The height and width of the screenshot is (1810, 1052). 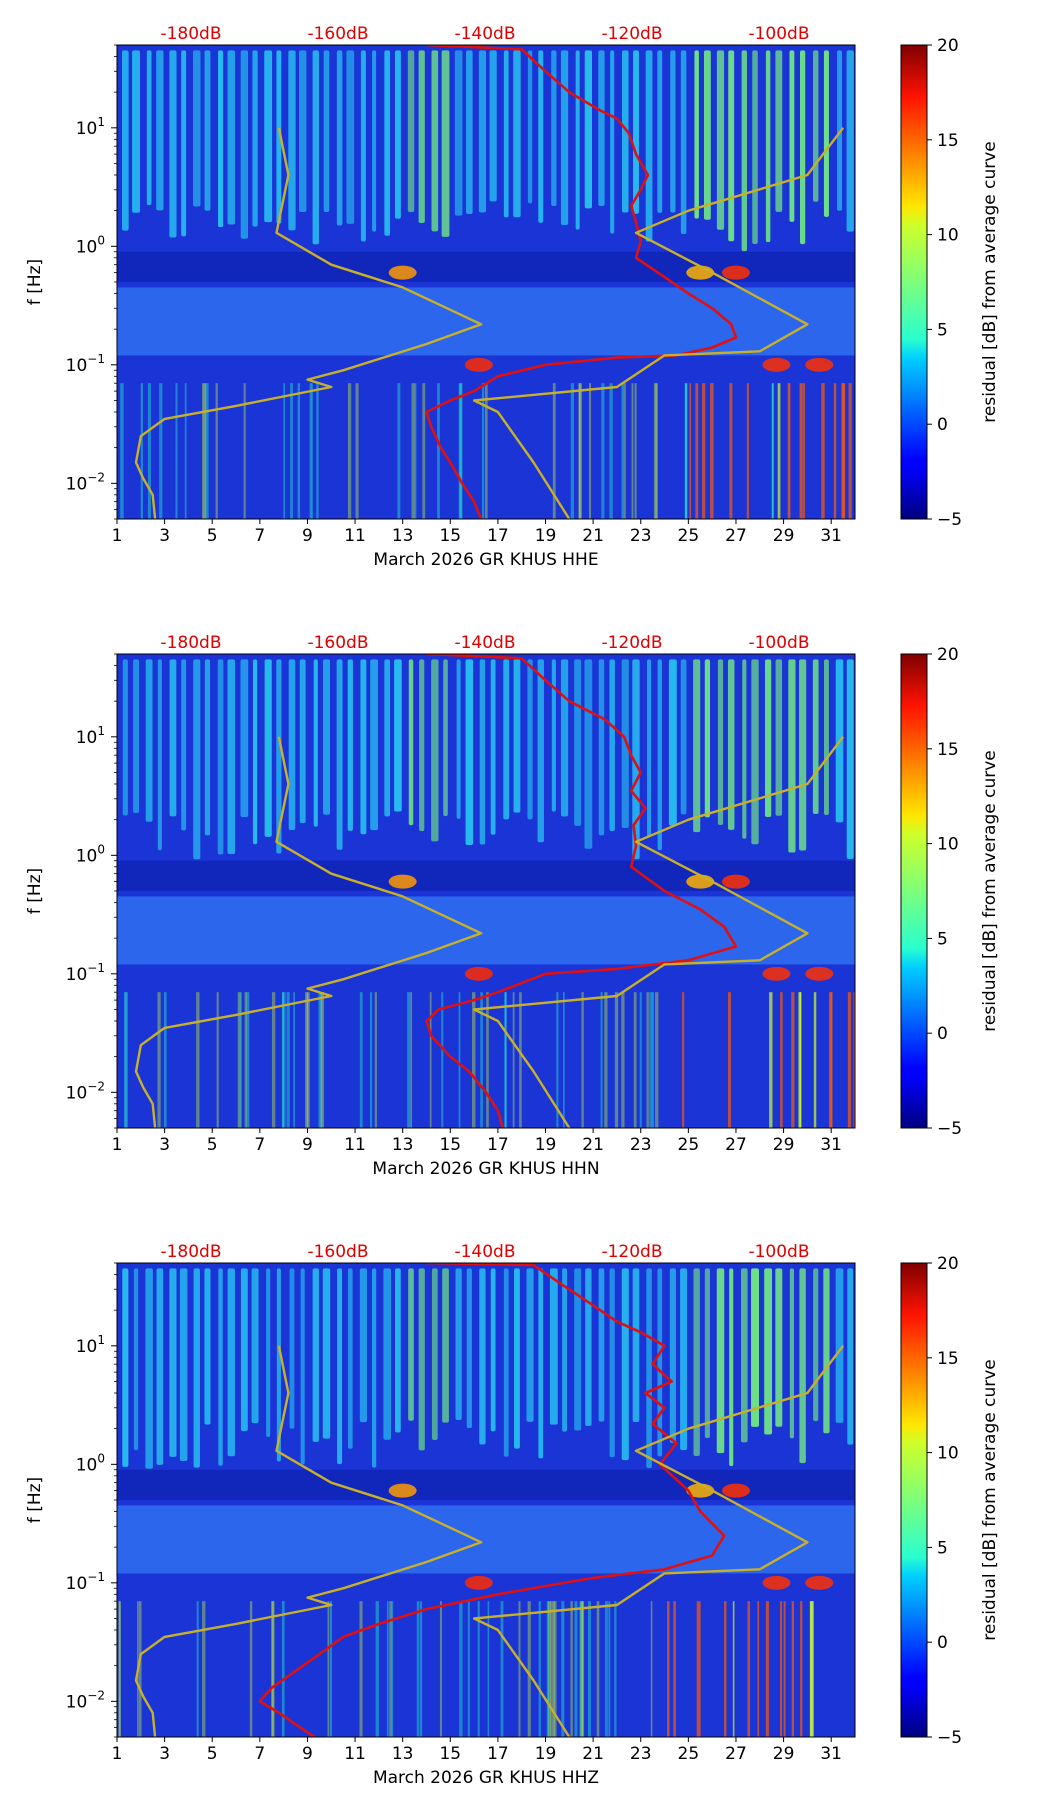 I want to click on microseism-band, so click(x=486, y=1539).